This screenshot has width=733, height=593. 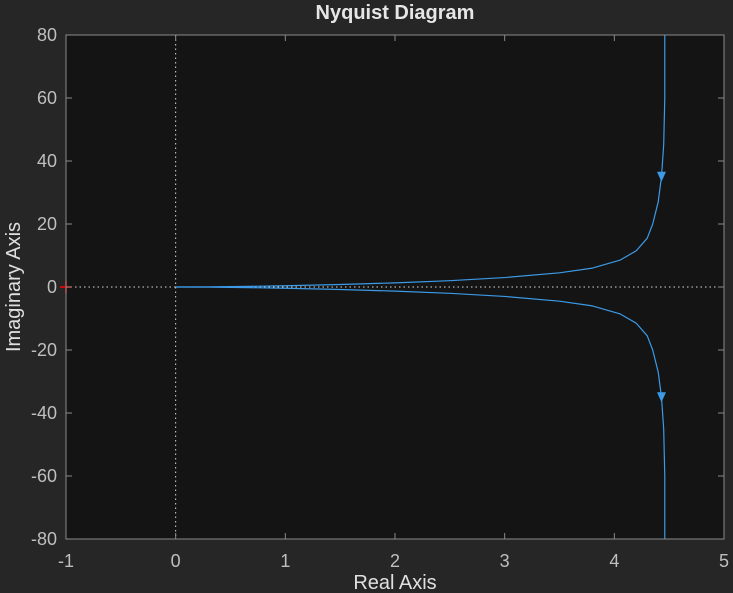 What do you see at coordinates (44, 413) in the screenshot?
I see `y-tick-label: -40` at bounding box center [44, 413].